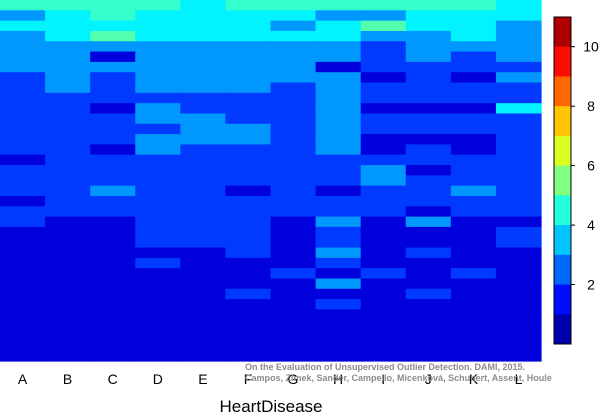 This screenshot has height=413, width=605. Describe the element at coordinates (338, 379) in the screenshot. I see `x-tick-label: H` at that location.